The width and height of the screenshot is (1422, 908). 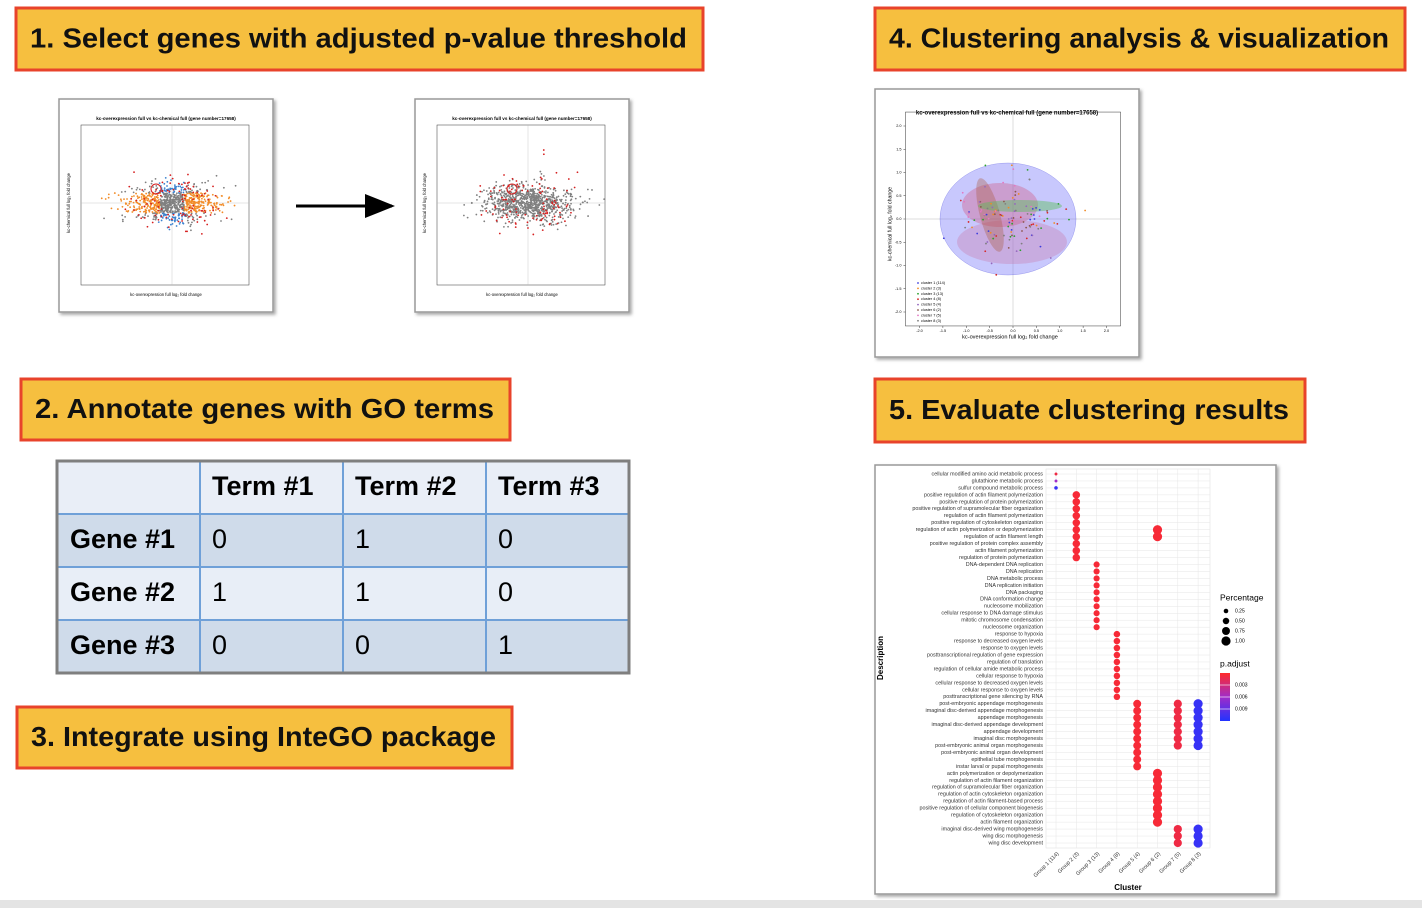 I want to click on step-label: 2. Annotate genes with GO terms, so click(x=264, y=408).